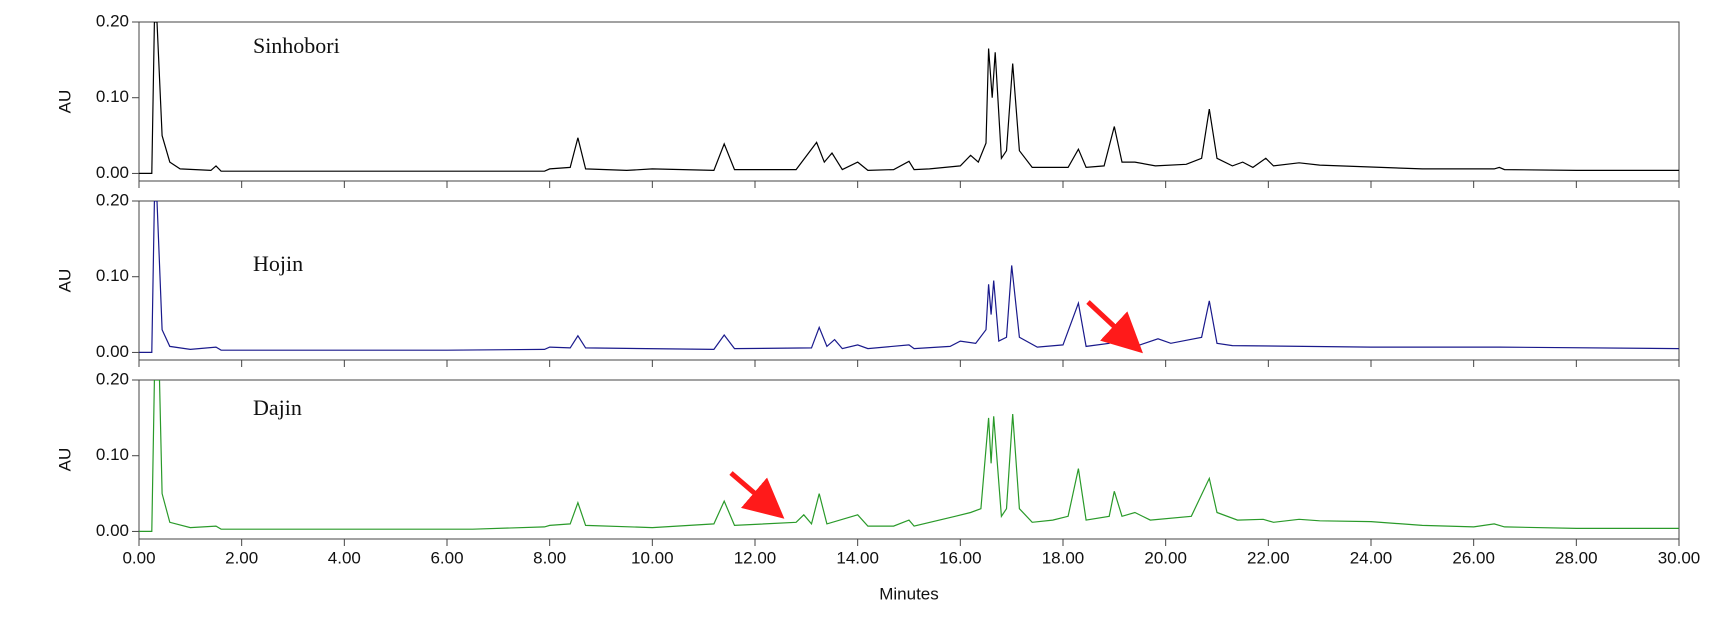 Image resolution: width=1715 pixels, height=622 pixels. Describe the element at coordinates (1576, 557) in the screenshot. I see `x-tick-label: 28.00` at that location.